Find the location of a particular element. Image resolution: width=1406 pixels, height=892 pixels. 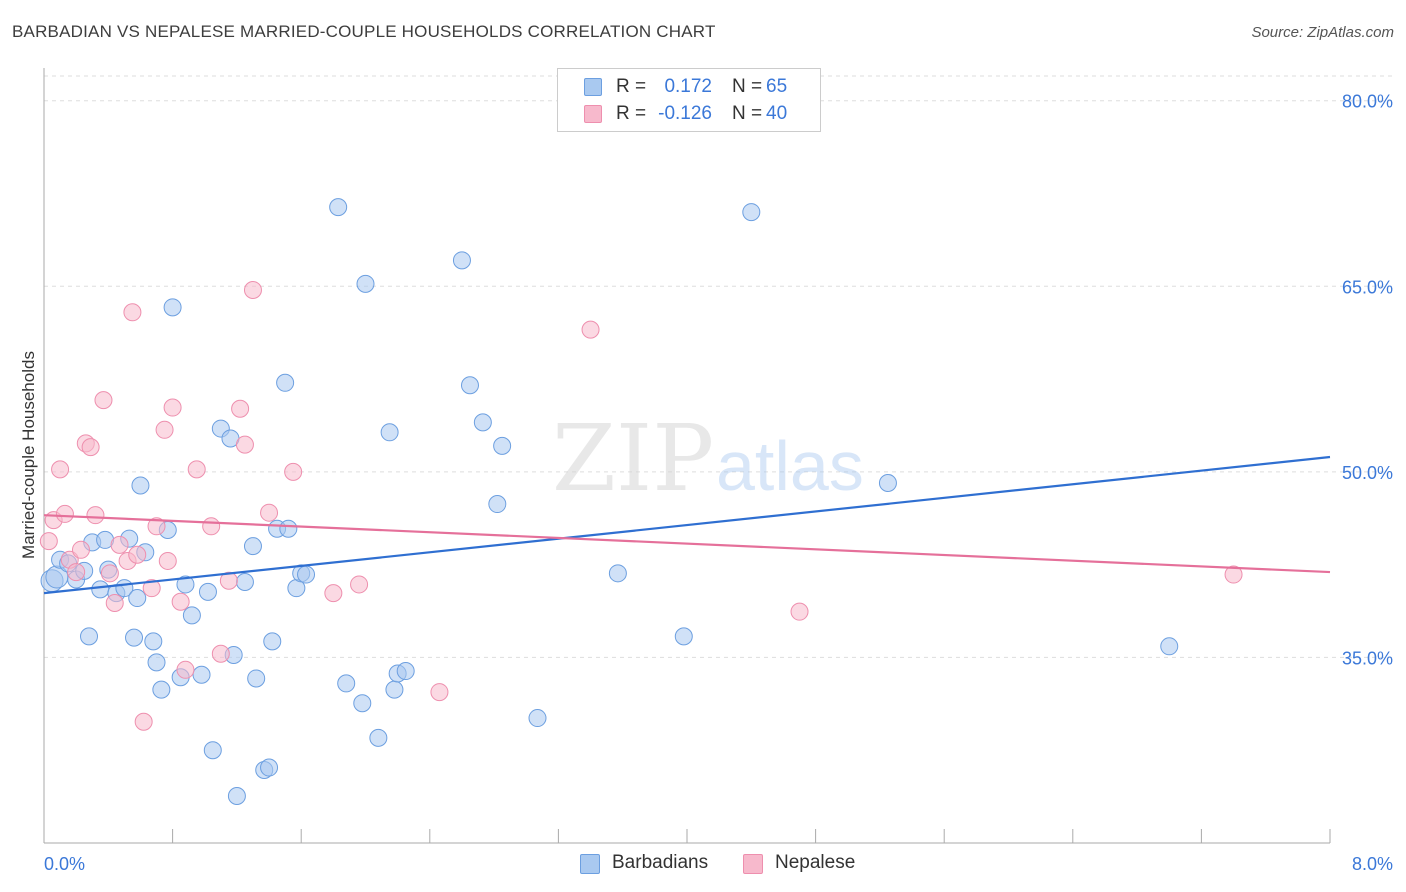

y-tick-label: 80.0% is located at coordinates (1367, 102).